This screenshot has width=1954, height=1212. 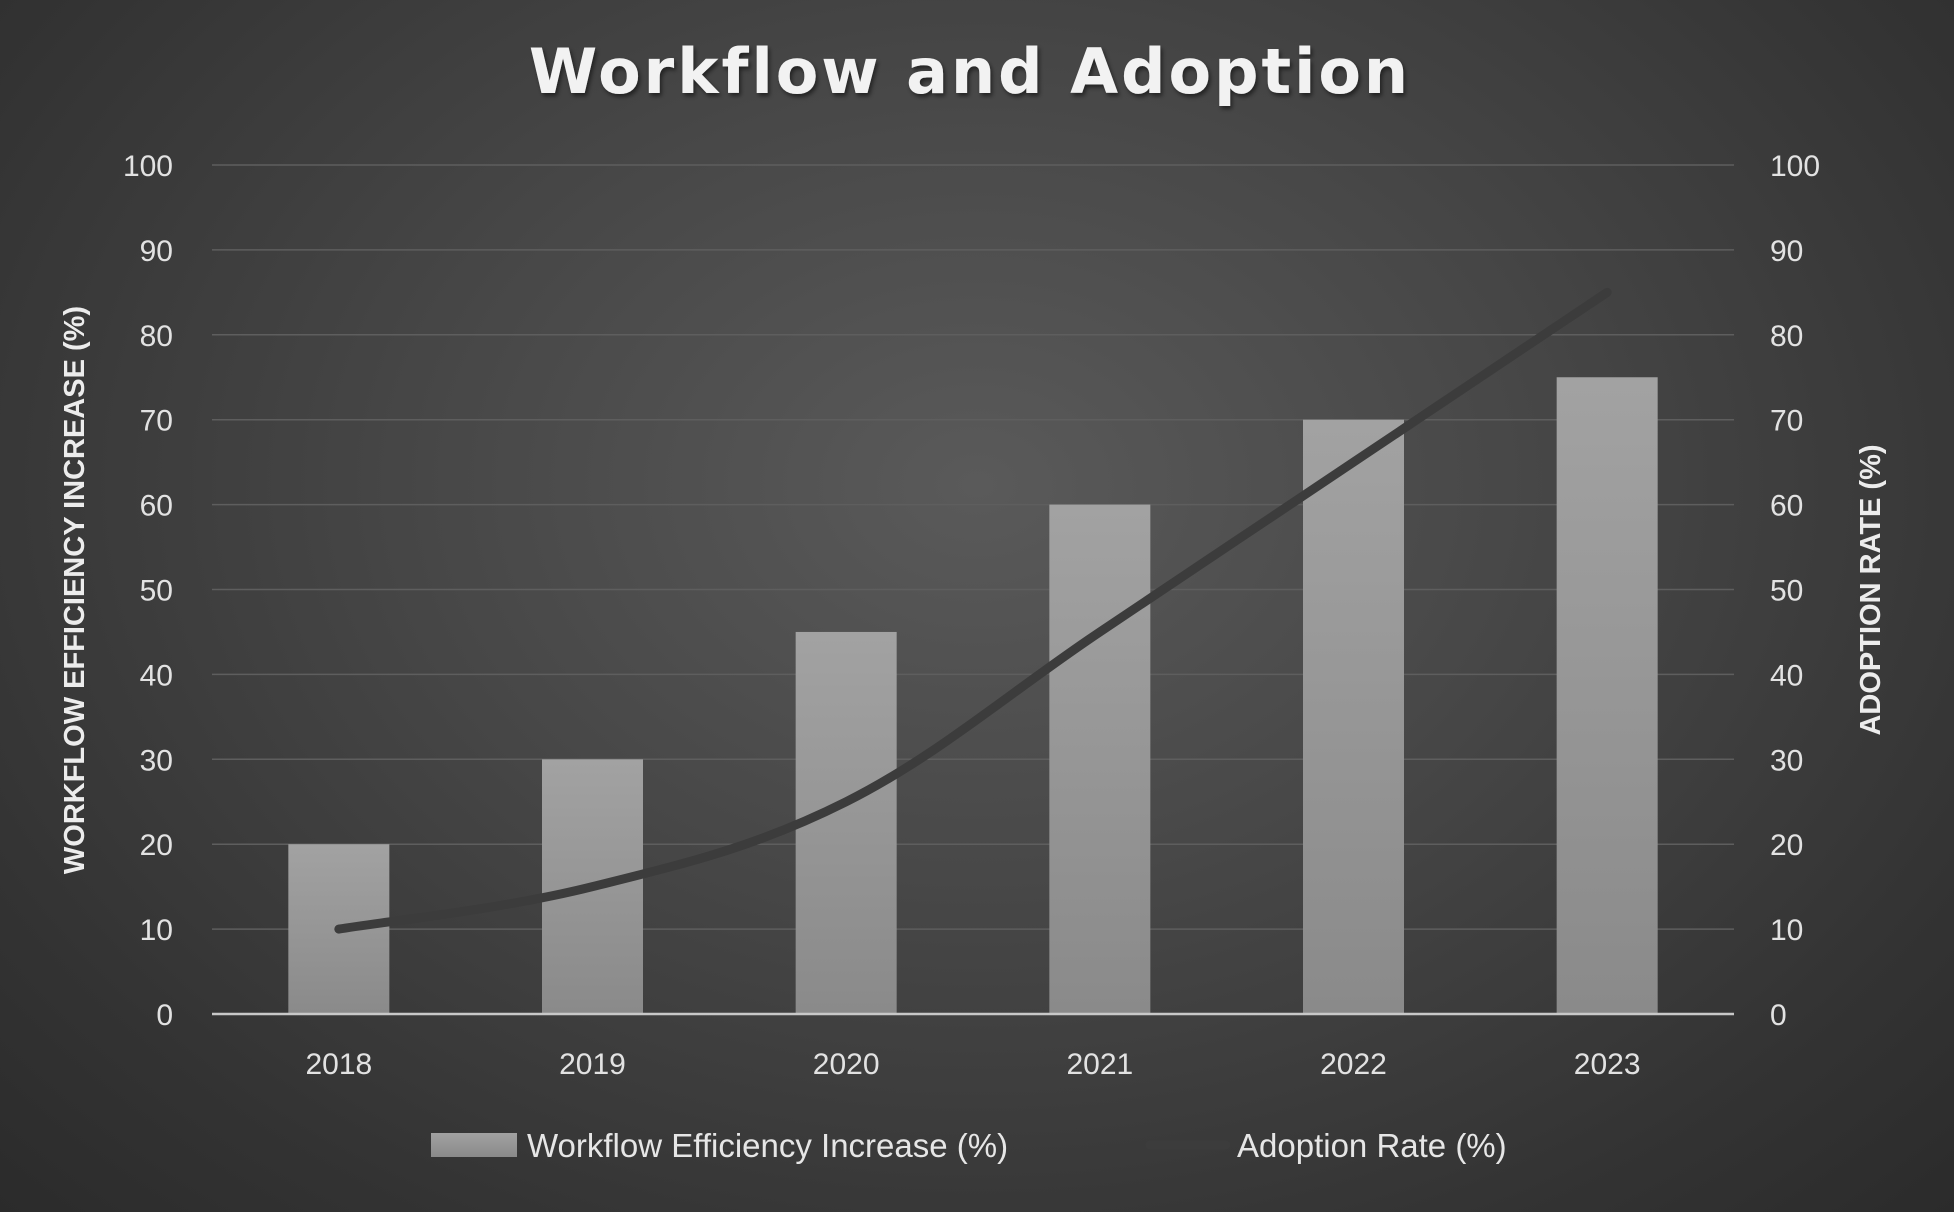 I want to click on y-tick-label-left: 10, so click(x=156, y=930).